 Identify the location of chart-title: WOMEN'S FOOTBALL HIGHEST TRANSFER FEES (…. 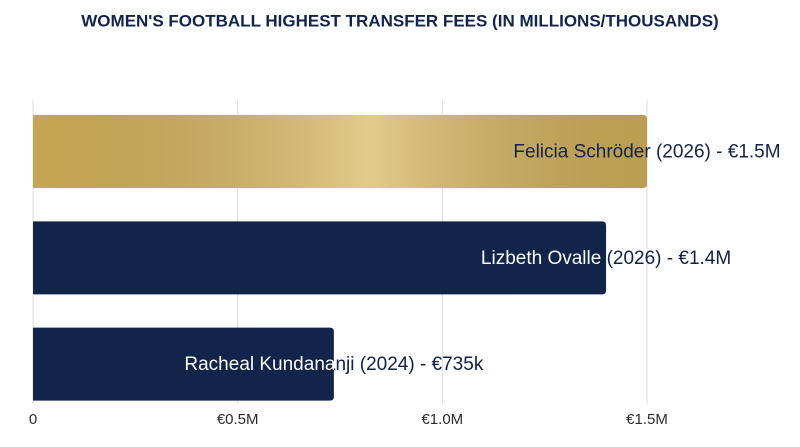
(399, 20).